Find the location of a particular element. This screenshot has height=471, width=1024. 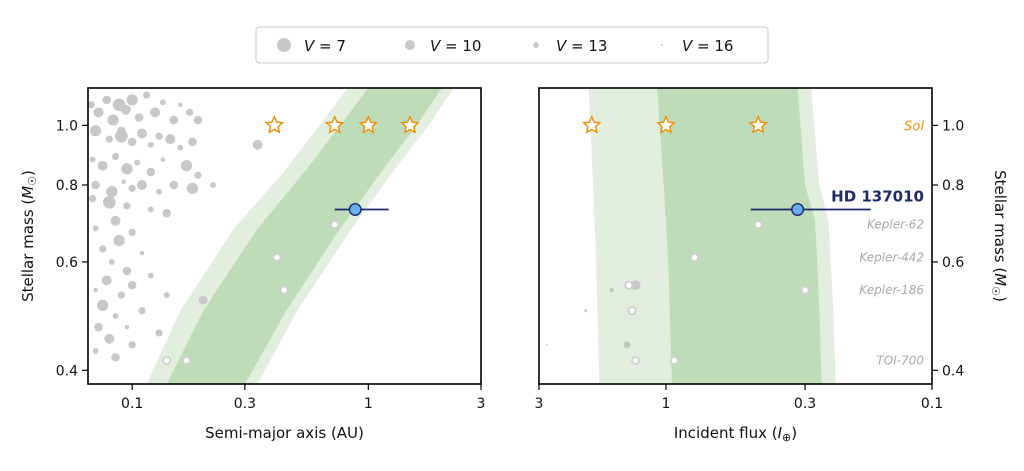

x-ticks-right: 3 1 0.3 0.1 is located at coordinates (739, 398).